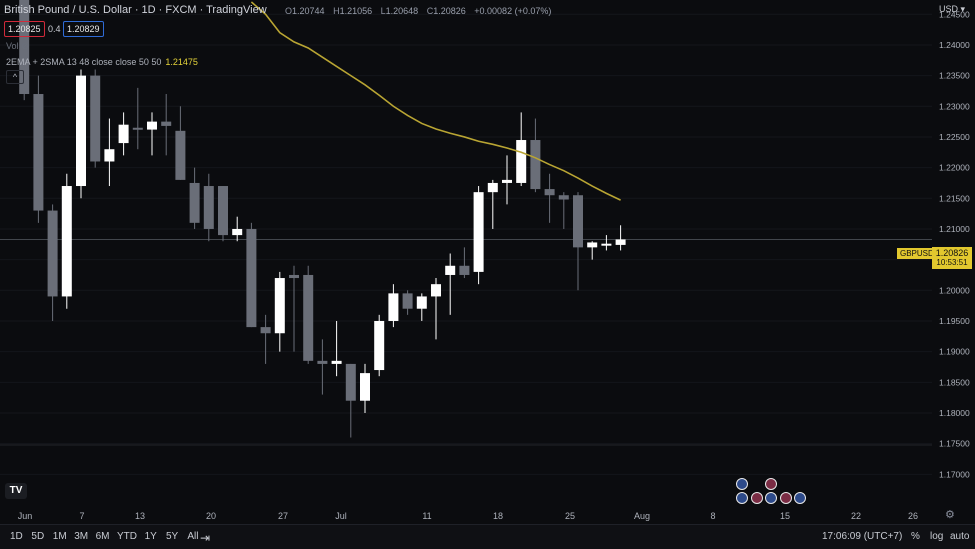  Describe the element at coordinates (435, 101) in the screenshot. I see `ema-line` at that location.